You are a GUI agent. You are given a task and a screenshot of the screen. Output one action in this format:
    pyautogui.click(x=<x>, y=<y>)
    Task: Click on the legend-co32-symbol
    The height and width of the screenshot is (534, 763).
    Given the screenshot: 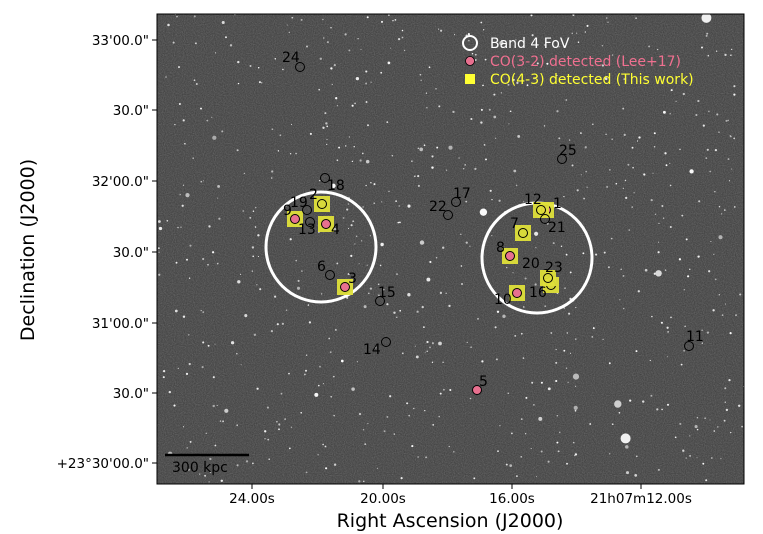 What is the action you would take?
    pyautogui.click(x=470, y=61)
    